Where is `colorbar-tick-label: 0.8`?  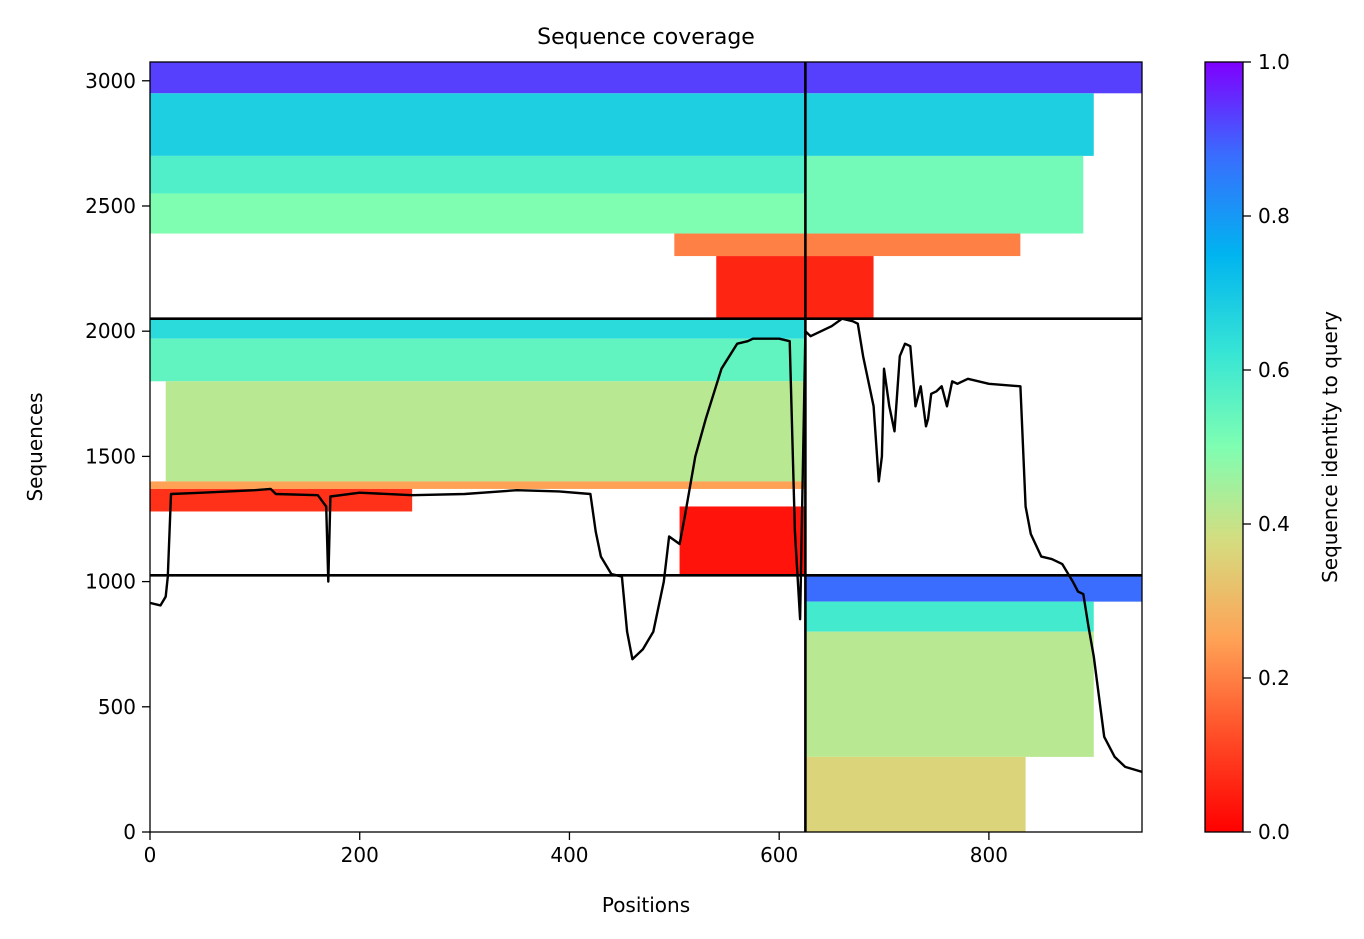
colorbar-tick-label: 0.8 is located at coordinates (1274, 216).